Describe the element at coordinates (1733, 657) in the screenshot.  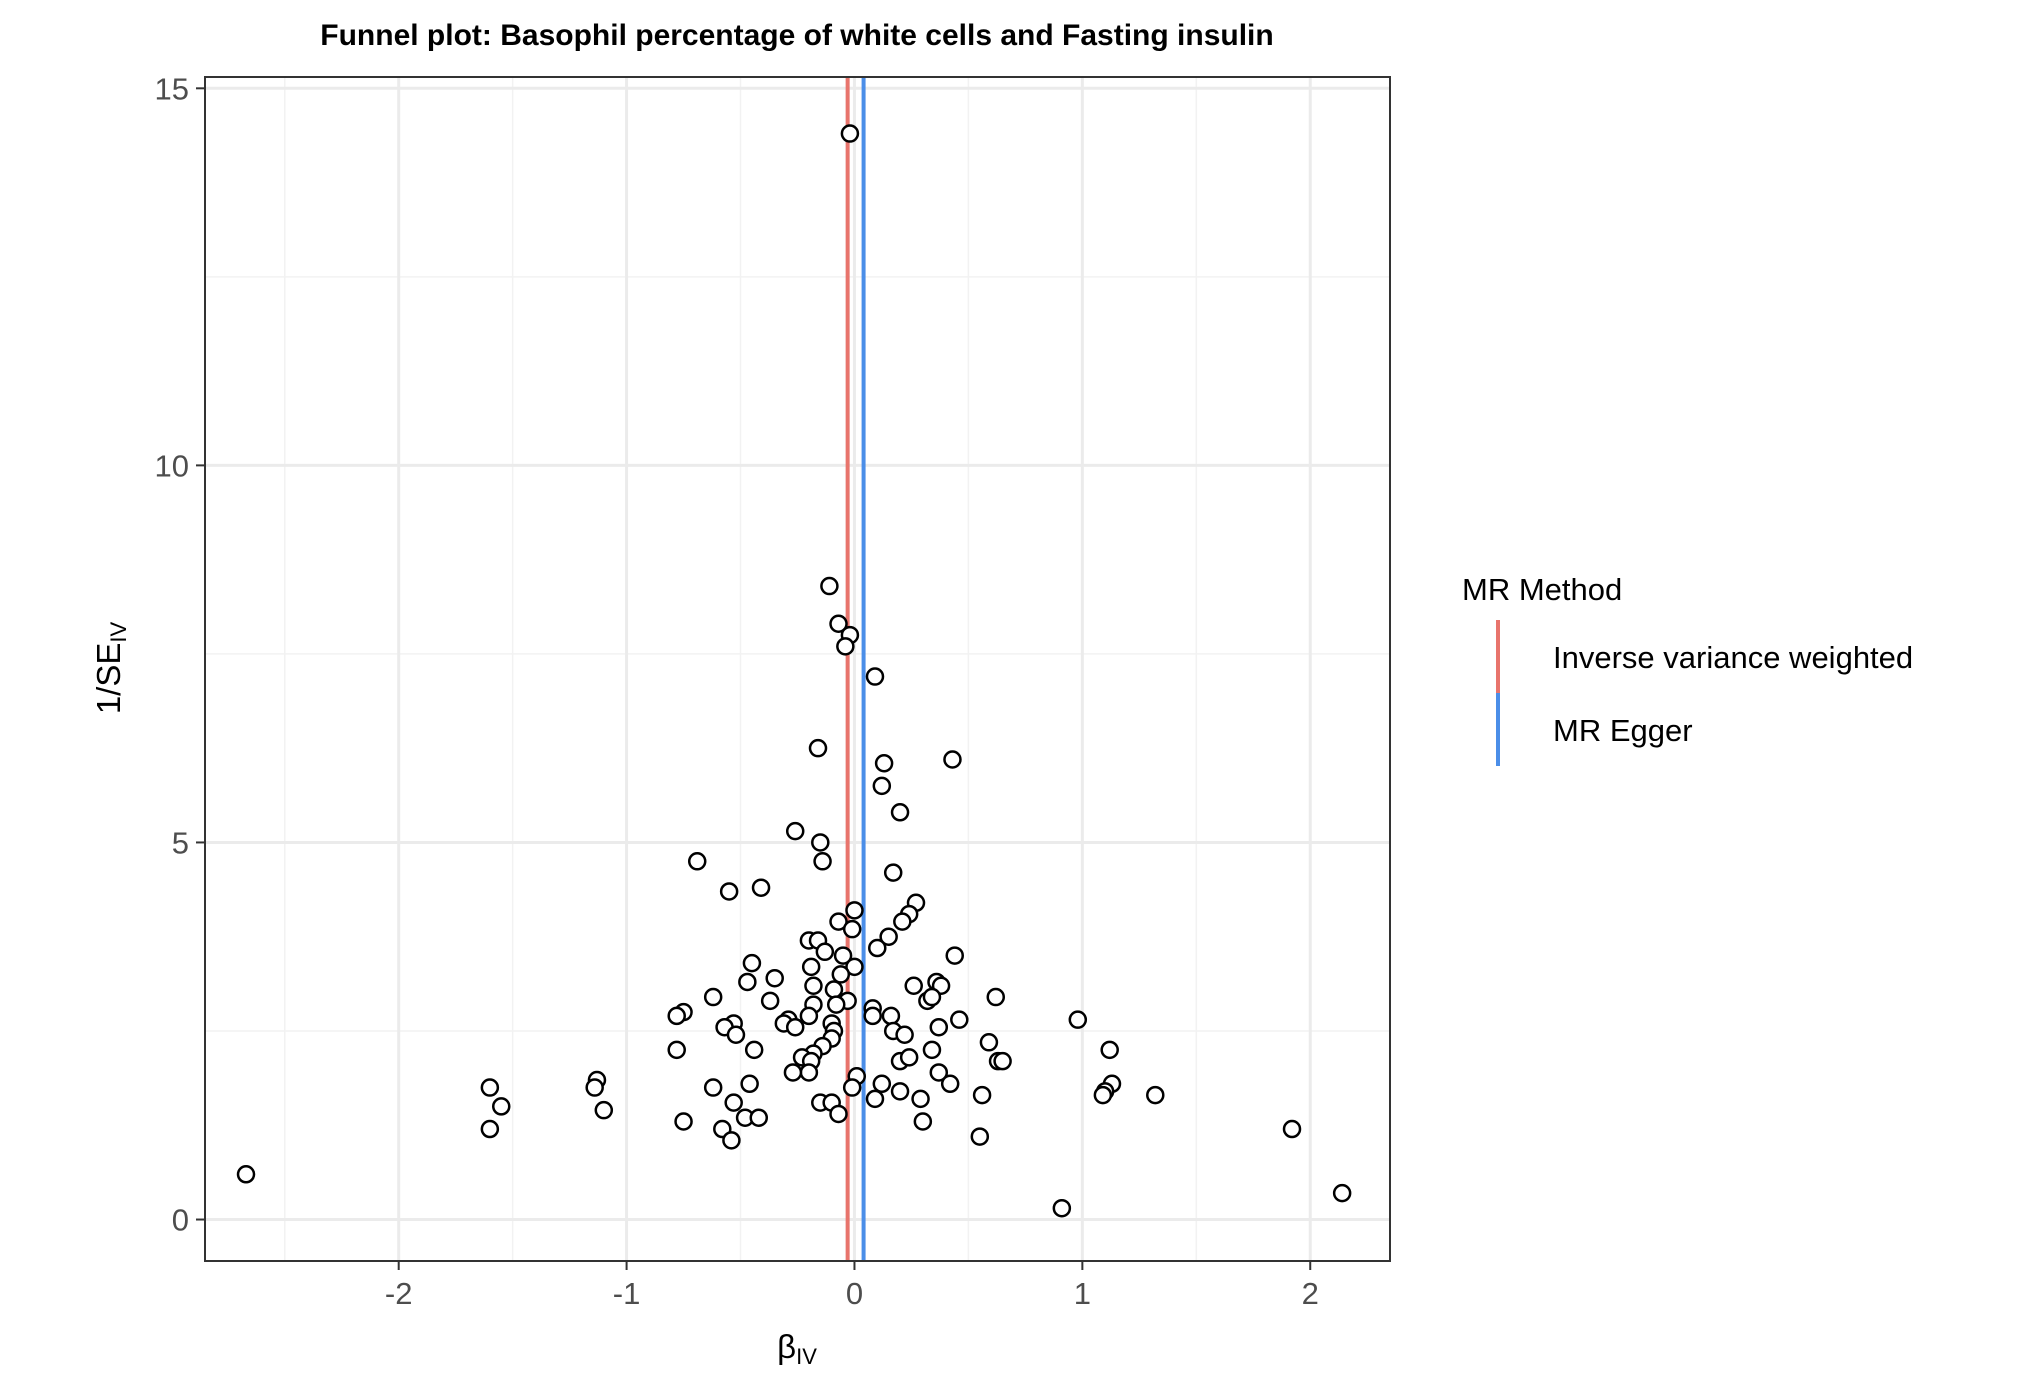
I see `legend-label-ivw: Inverse variance weighted` at that location.